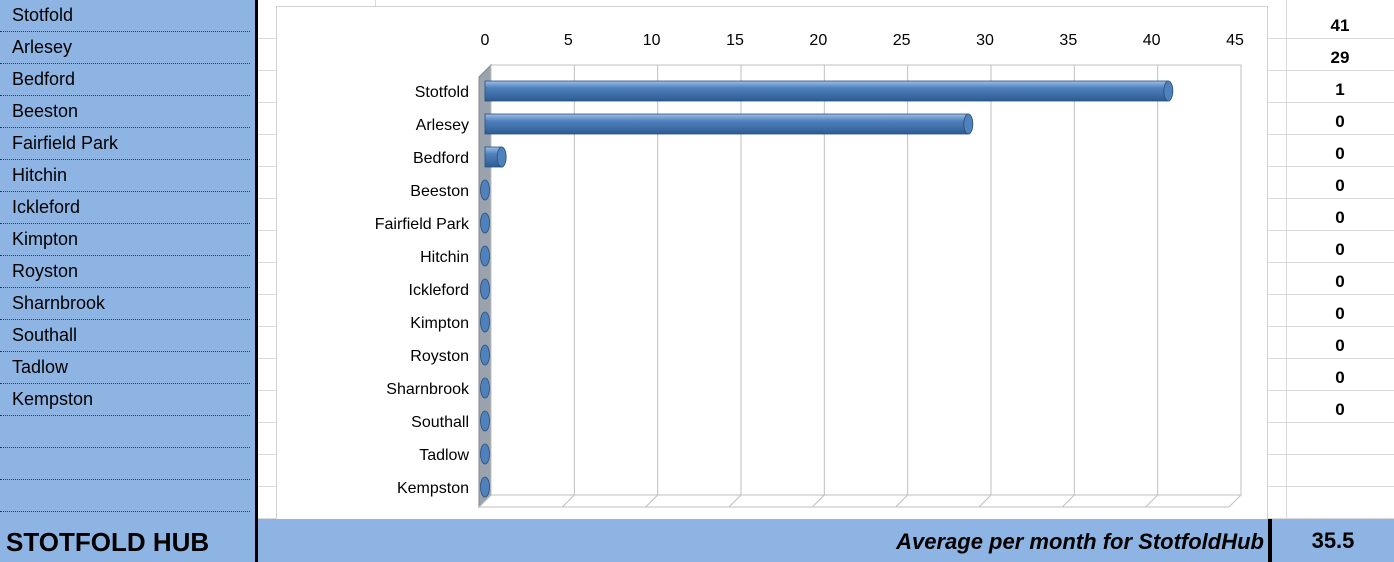  What do you see at coordinates (428, 389) in the screenshot?
I see `y-category-label: Sharnbrook` at bounding box center [428, 389].